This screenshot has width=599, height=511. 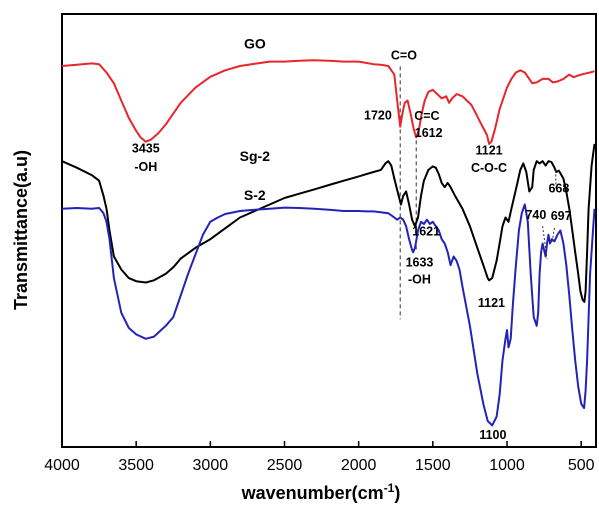 I want to click on x-axis-title: wavenumber(cm-1), so click(x=321, y=492).